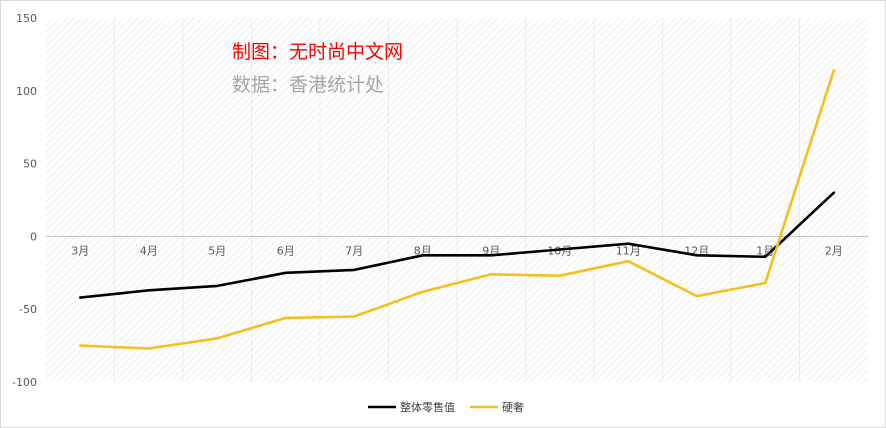  I want to click on legend-label: 硬奢, so click(513, 407).